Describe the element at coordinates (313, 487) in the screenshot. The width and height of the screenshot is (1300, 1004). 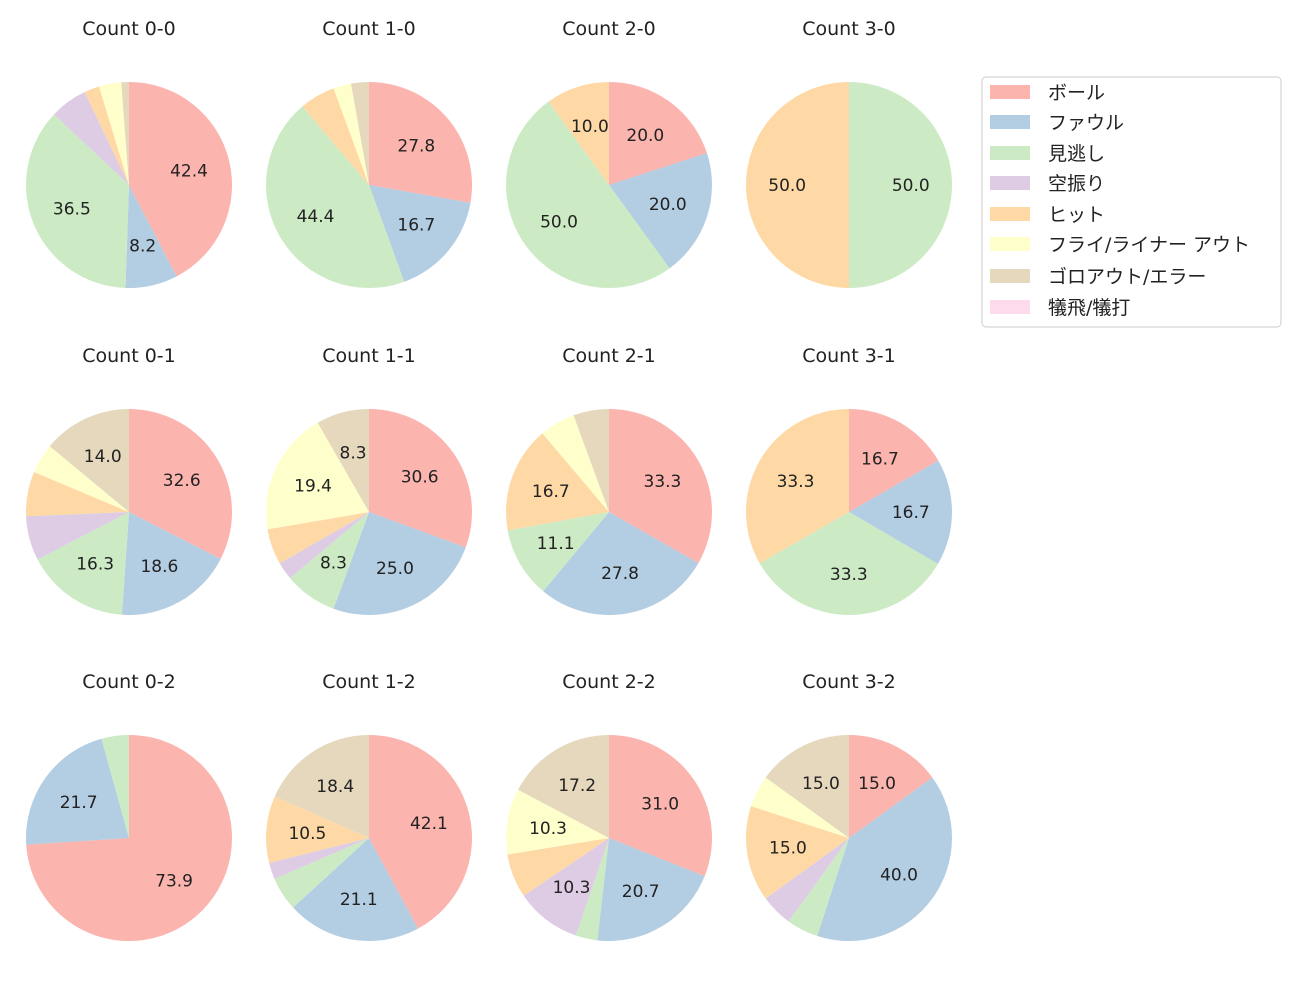
I see `slice-label: 19.4` at that location.